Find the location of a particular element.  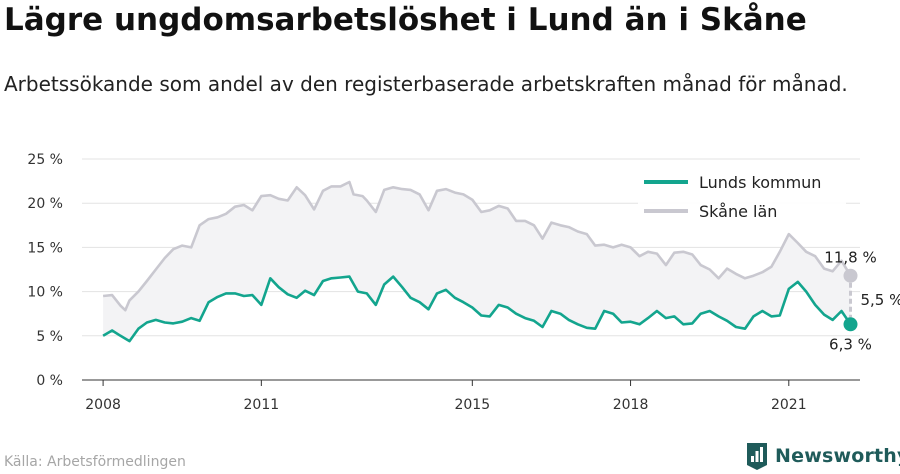

end-annotations: 11,8 % 6,3 % 5,5 % is located at coordinates (862, 301).